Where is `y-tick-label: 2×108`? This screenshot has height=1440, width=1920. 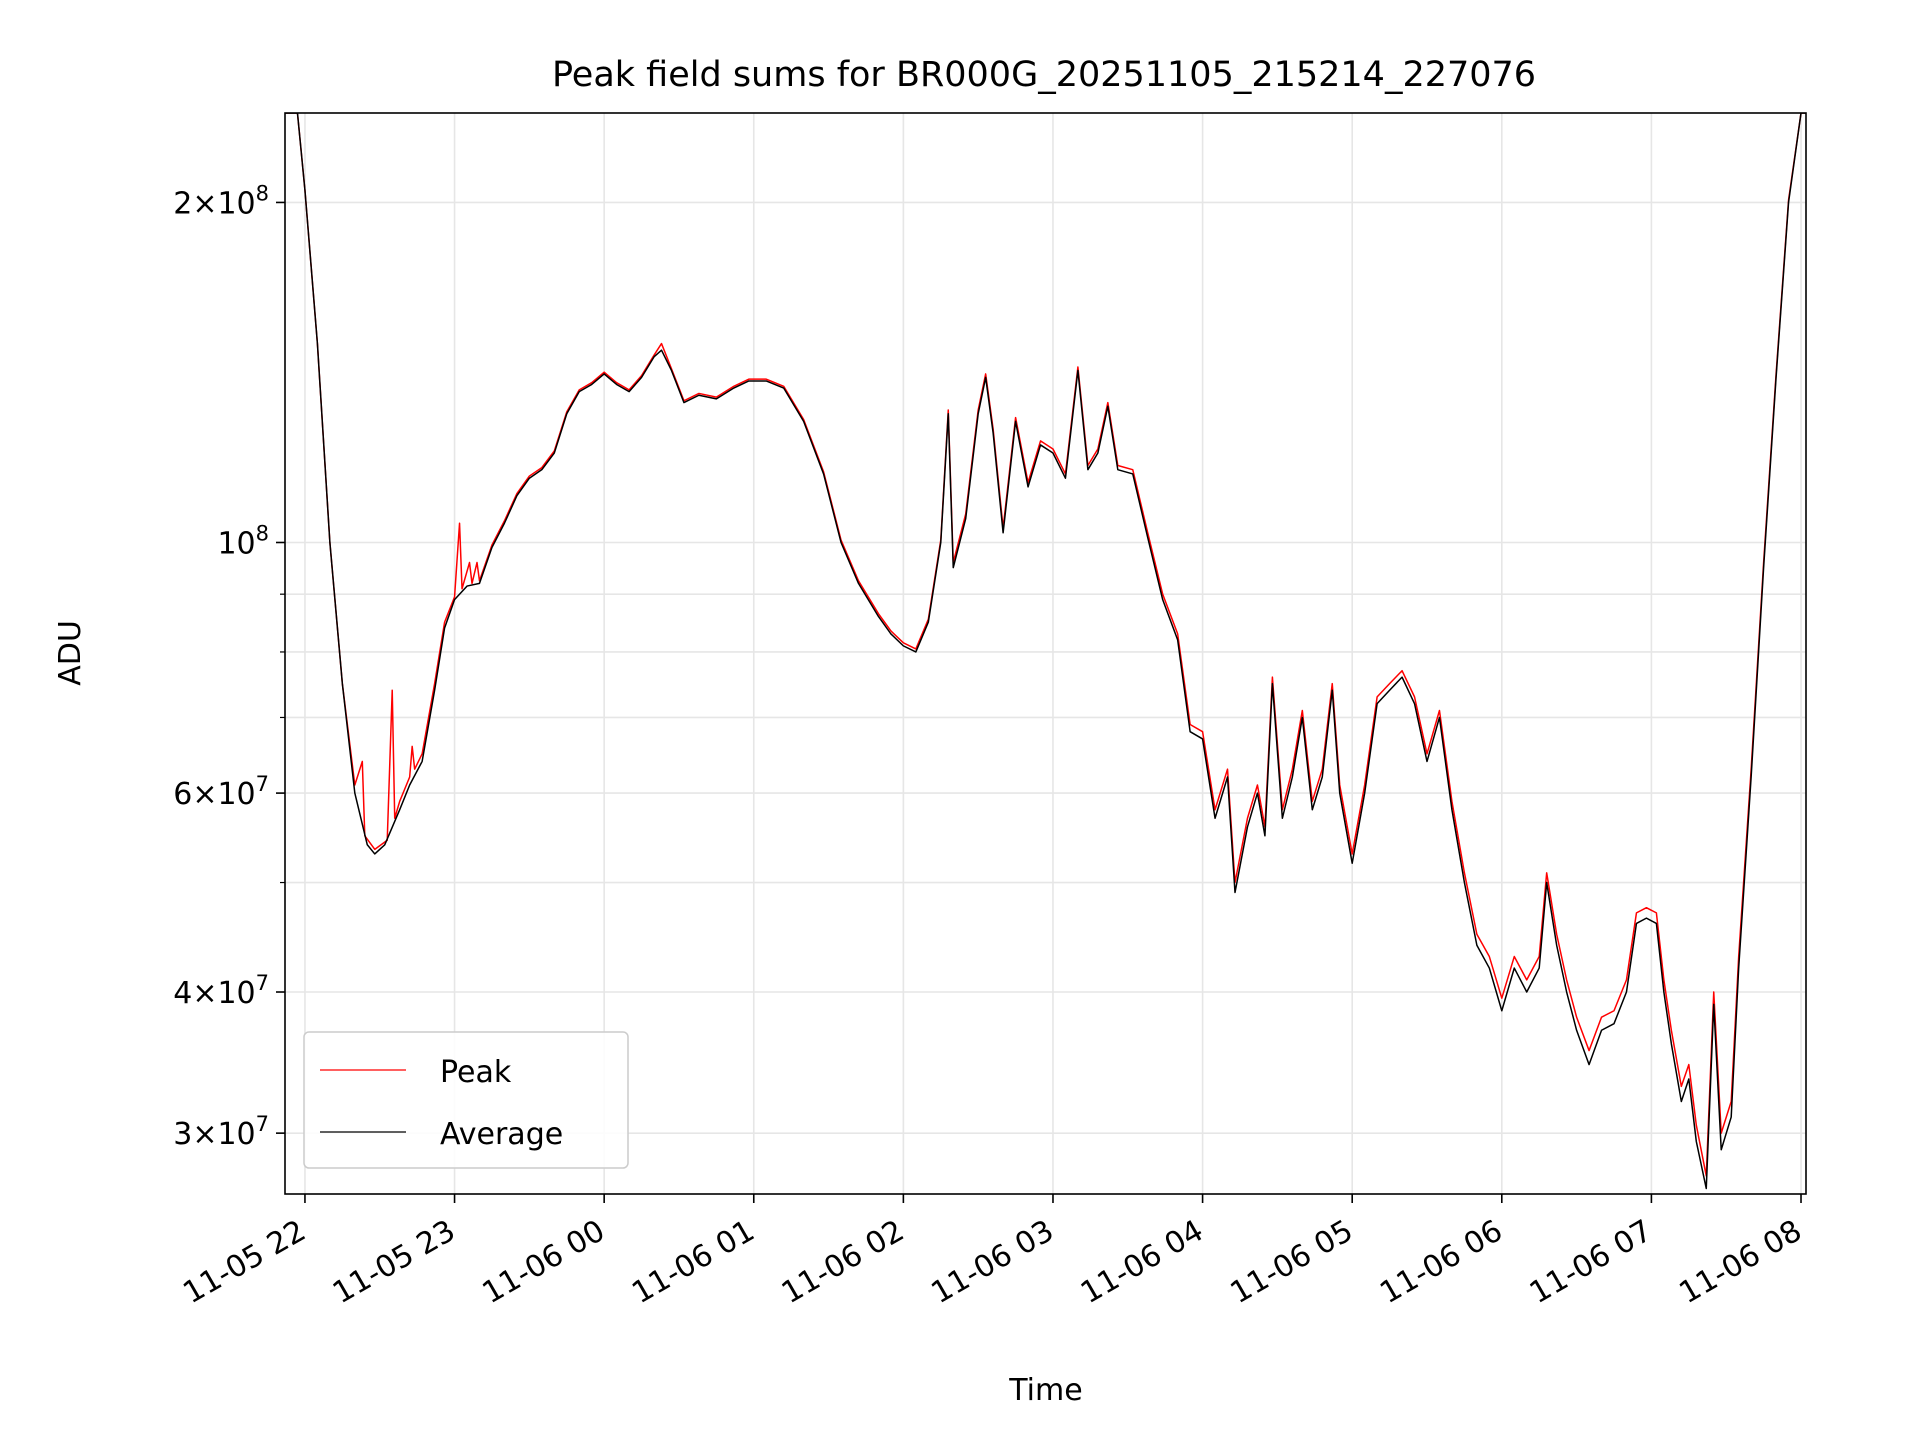 y-tick-label: 2×108 is located at coordinates (221, 201).